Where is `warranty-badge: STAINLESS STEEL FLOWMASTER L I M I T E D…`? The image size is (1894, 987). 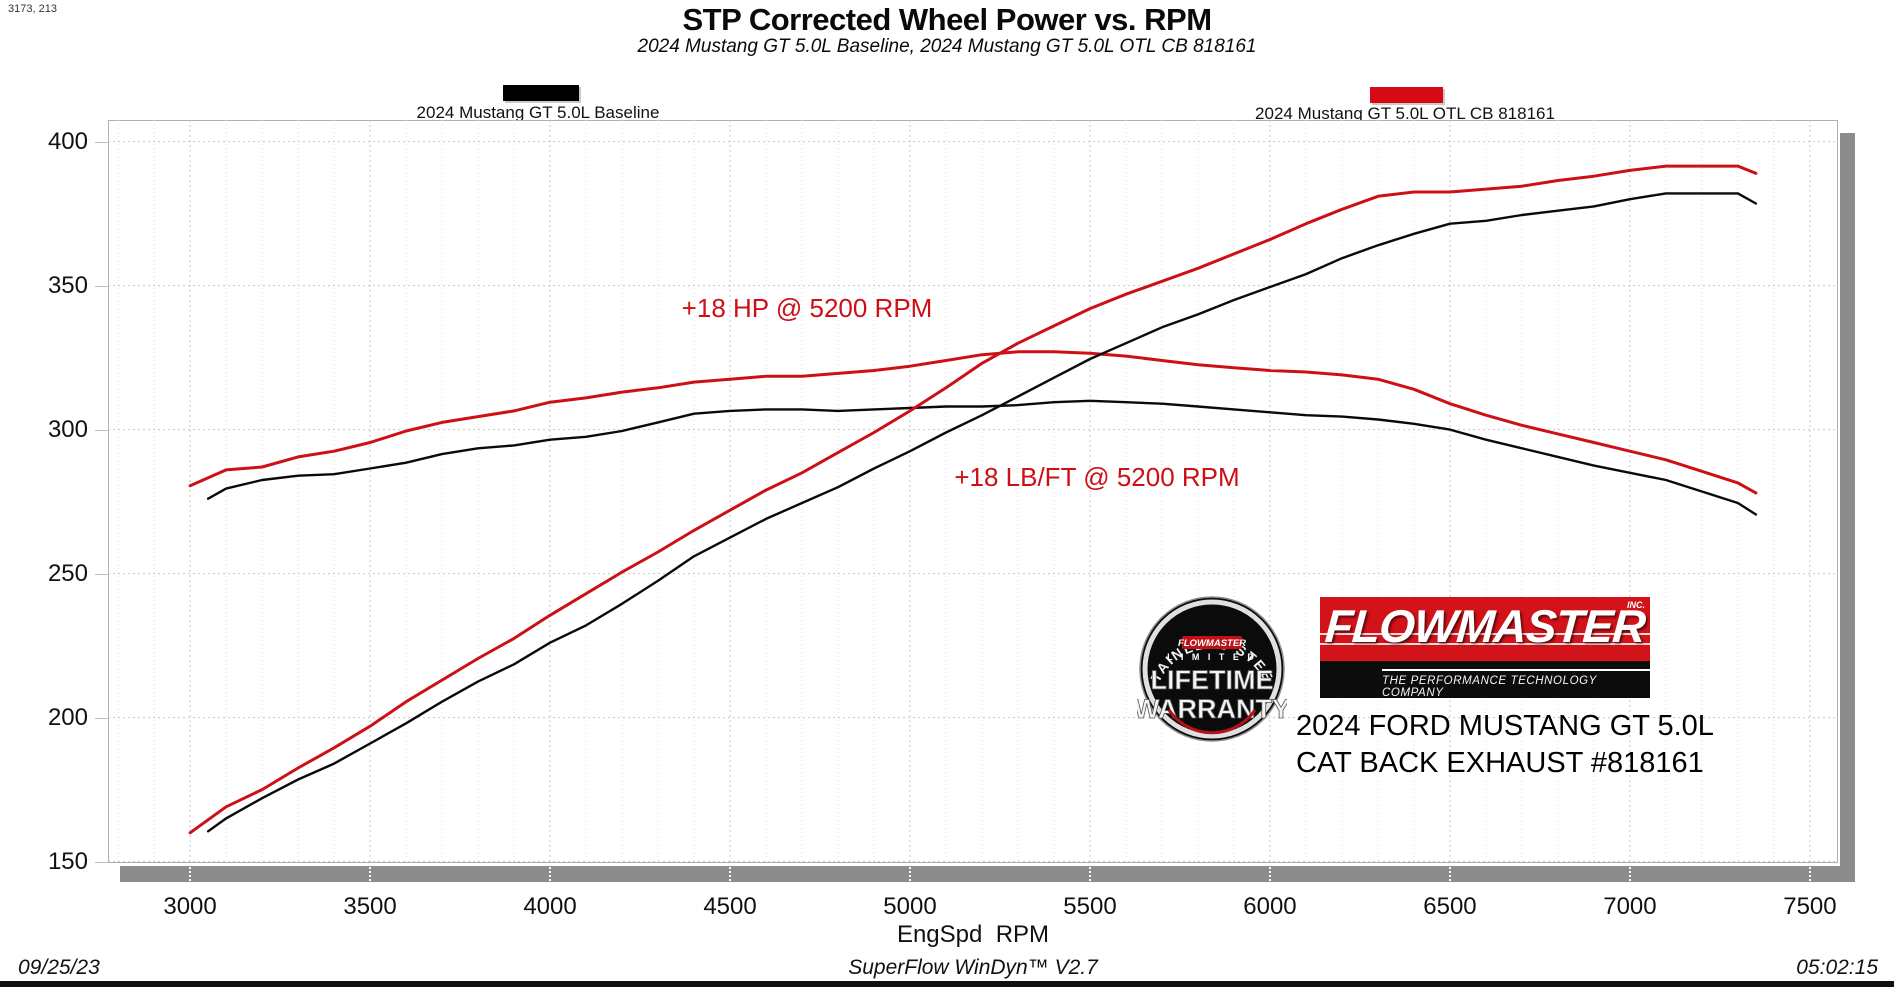 warranty-badge: STAINLESS STEEL FLOWMASTER L I M I T E D… is located at coordinates (1212, 667).